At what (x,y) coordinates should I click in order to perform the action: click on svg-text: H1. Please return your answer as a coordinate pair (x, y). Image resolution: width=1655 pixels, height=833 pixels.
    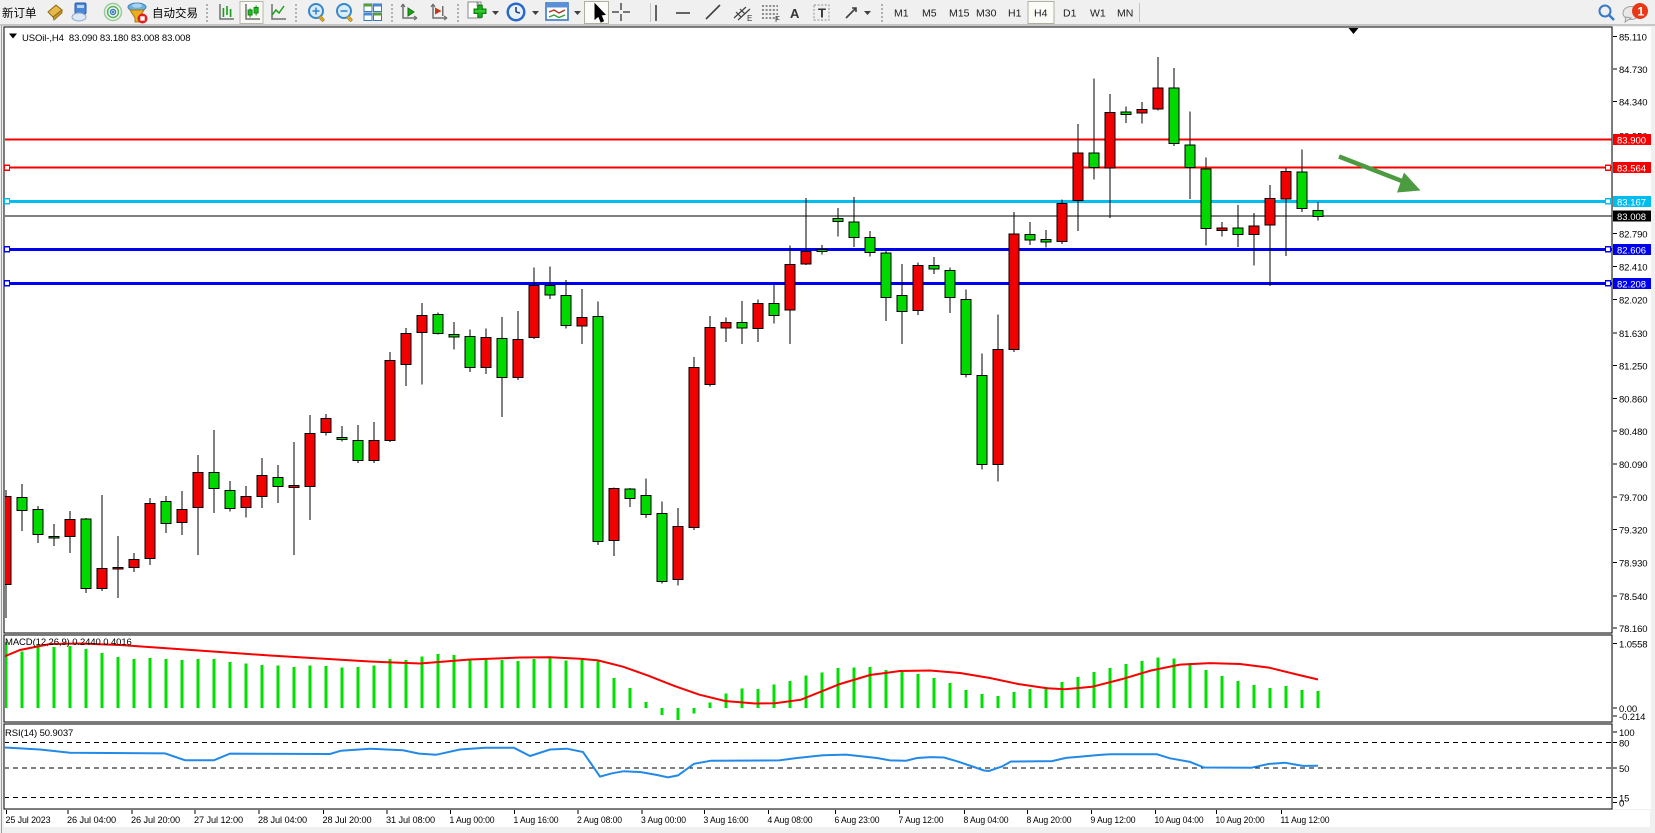
    Looking at the image, I should click on (1015, 14).